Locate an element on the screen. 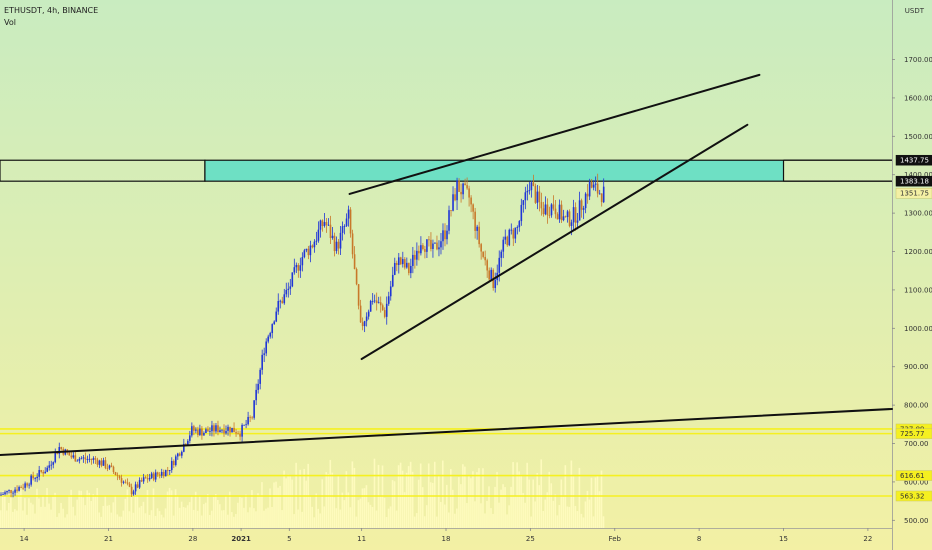 The width and height of the screenshot is (932, 550). y-tick-label: 1000.00 is located at coordinates (918, 329).